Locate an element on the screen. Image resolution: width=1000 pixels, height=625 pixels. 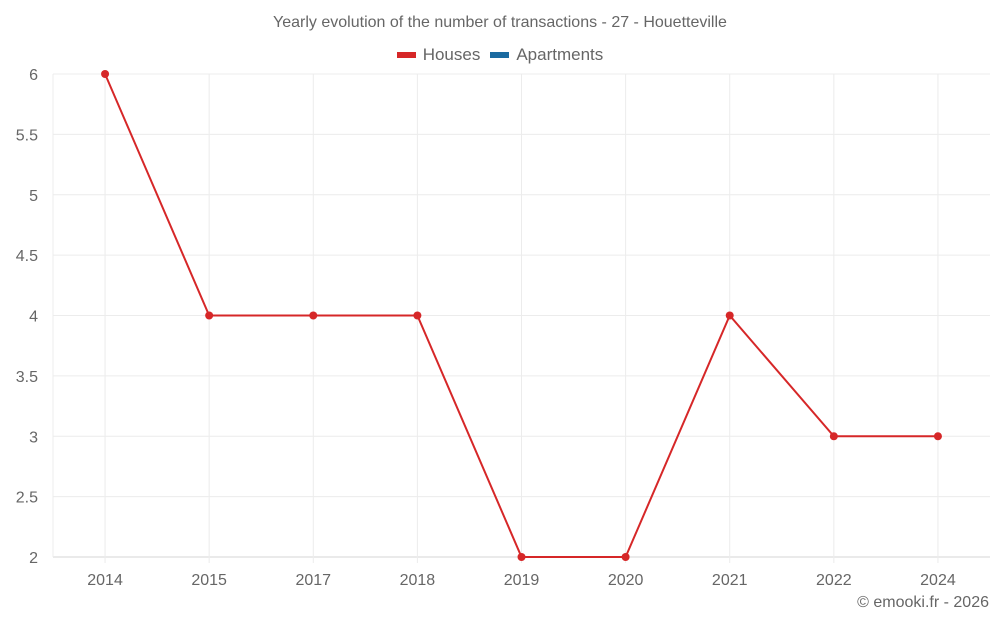
apartments-swatch-icon is located at coordinates (500, 55).